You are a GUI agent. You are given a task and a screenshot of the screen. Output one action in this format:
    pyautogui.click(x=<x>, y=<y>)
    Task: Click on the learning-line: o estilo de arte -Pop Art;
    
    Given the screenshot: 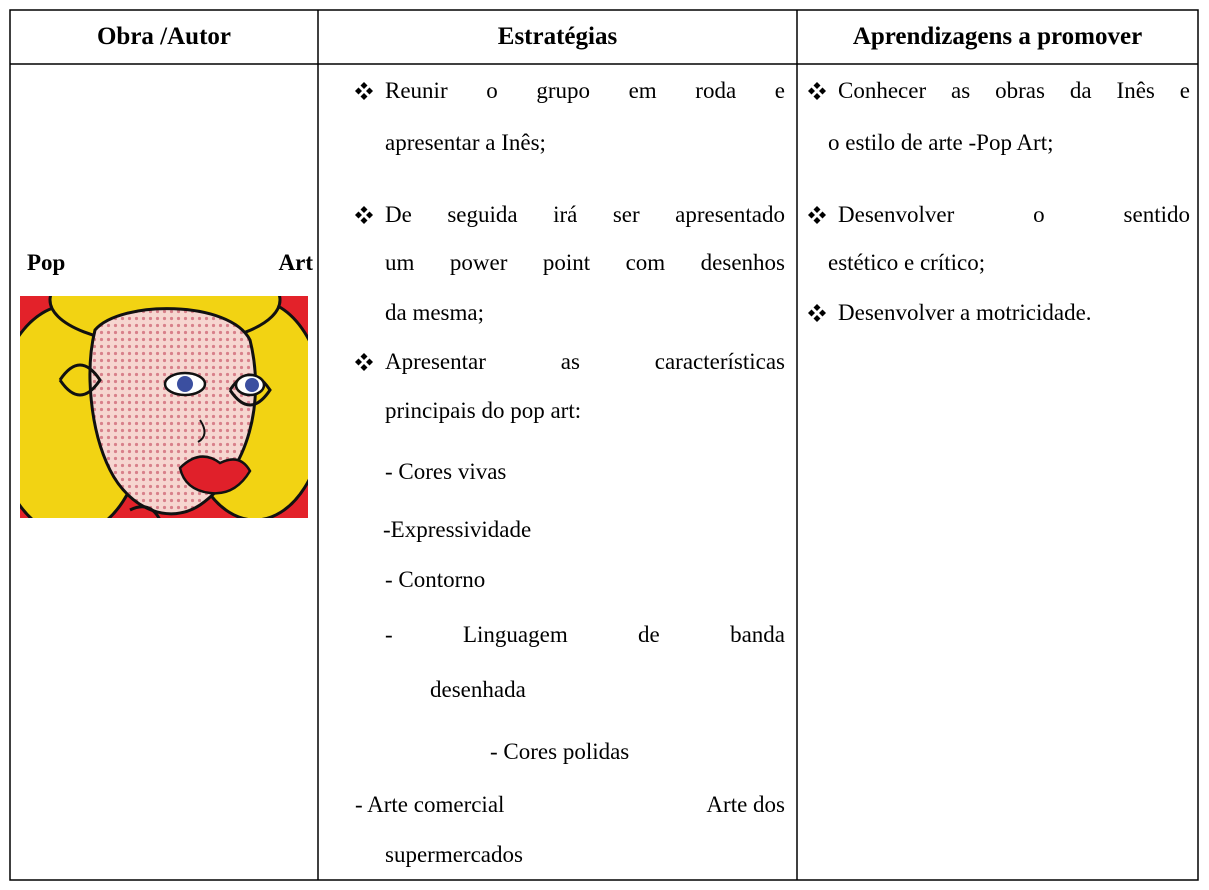 What is the action you would take?
    pyautogui.click(x=941, y=142)
    